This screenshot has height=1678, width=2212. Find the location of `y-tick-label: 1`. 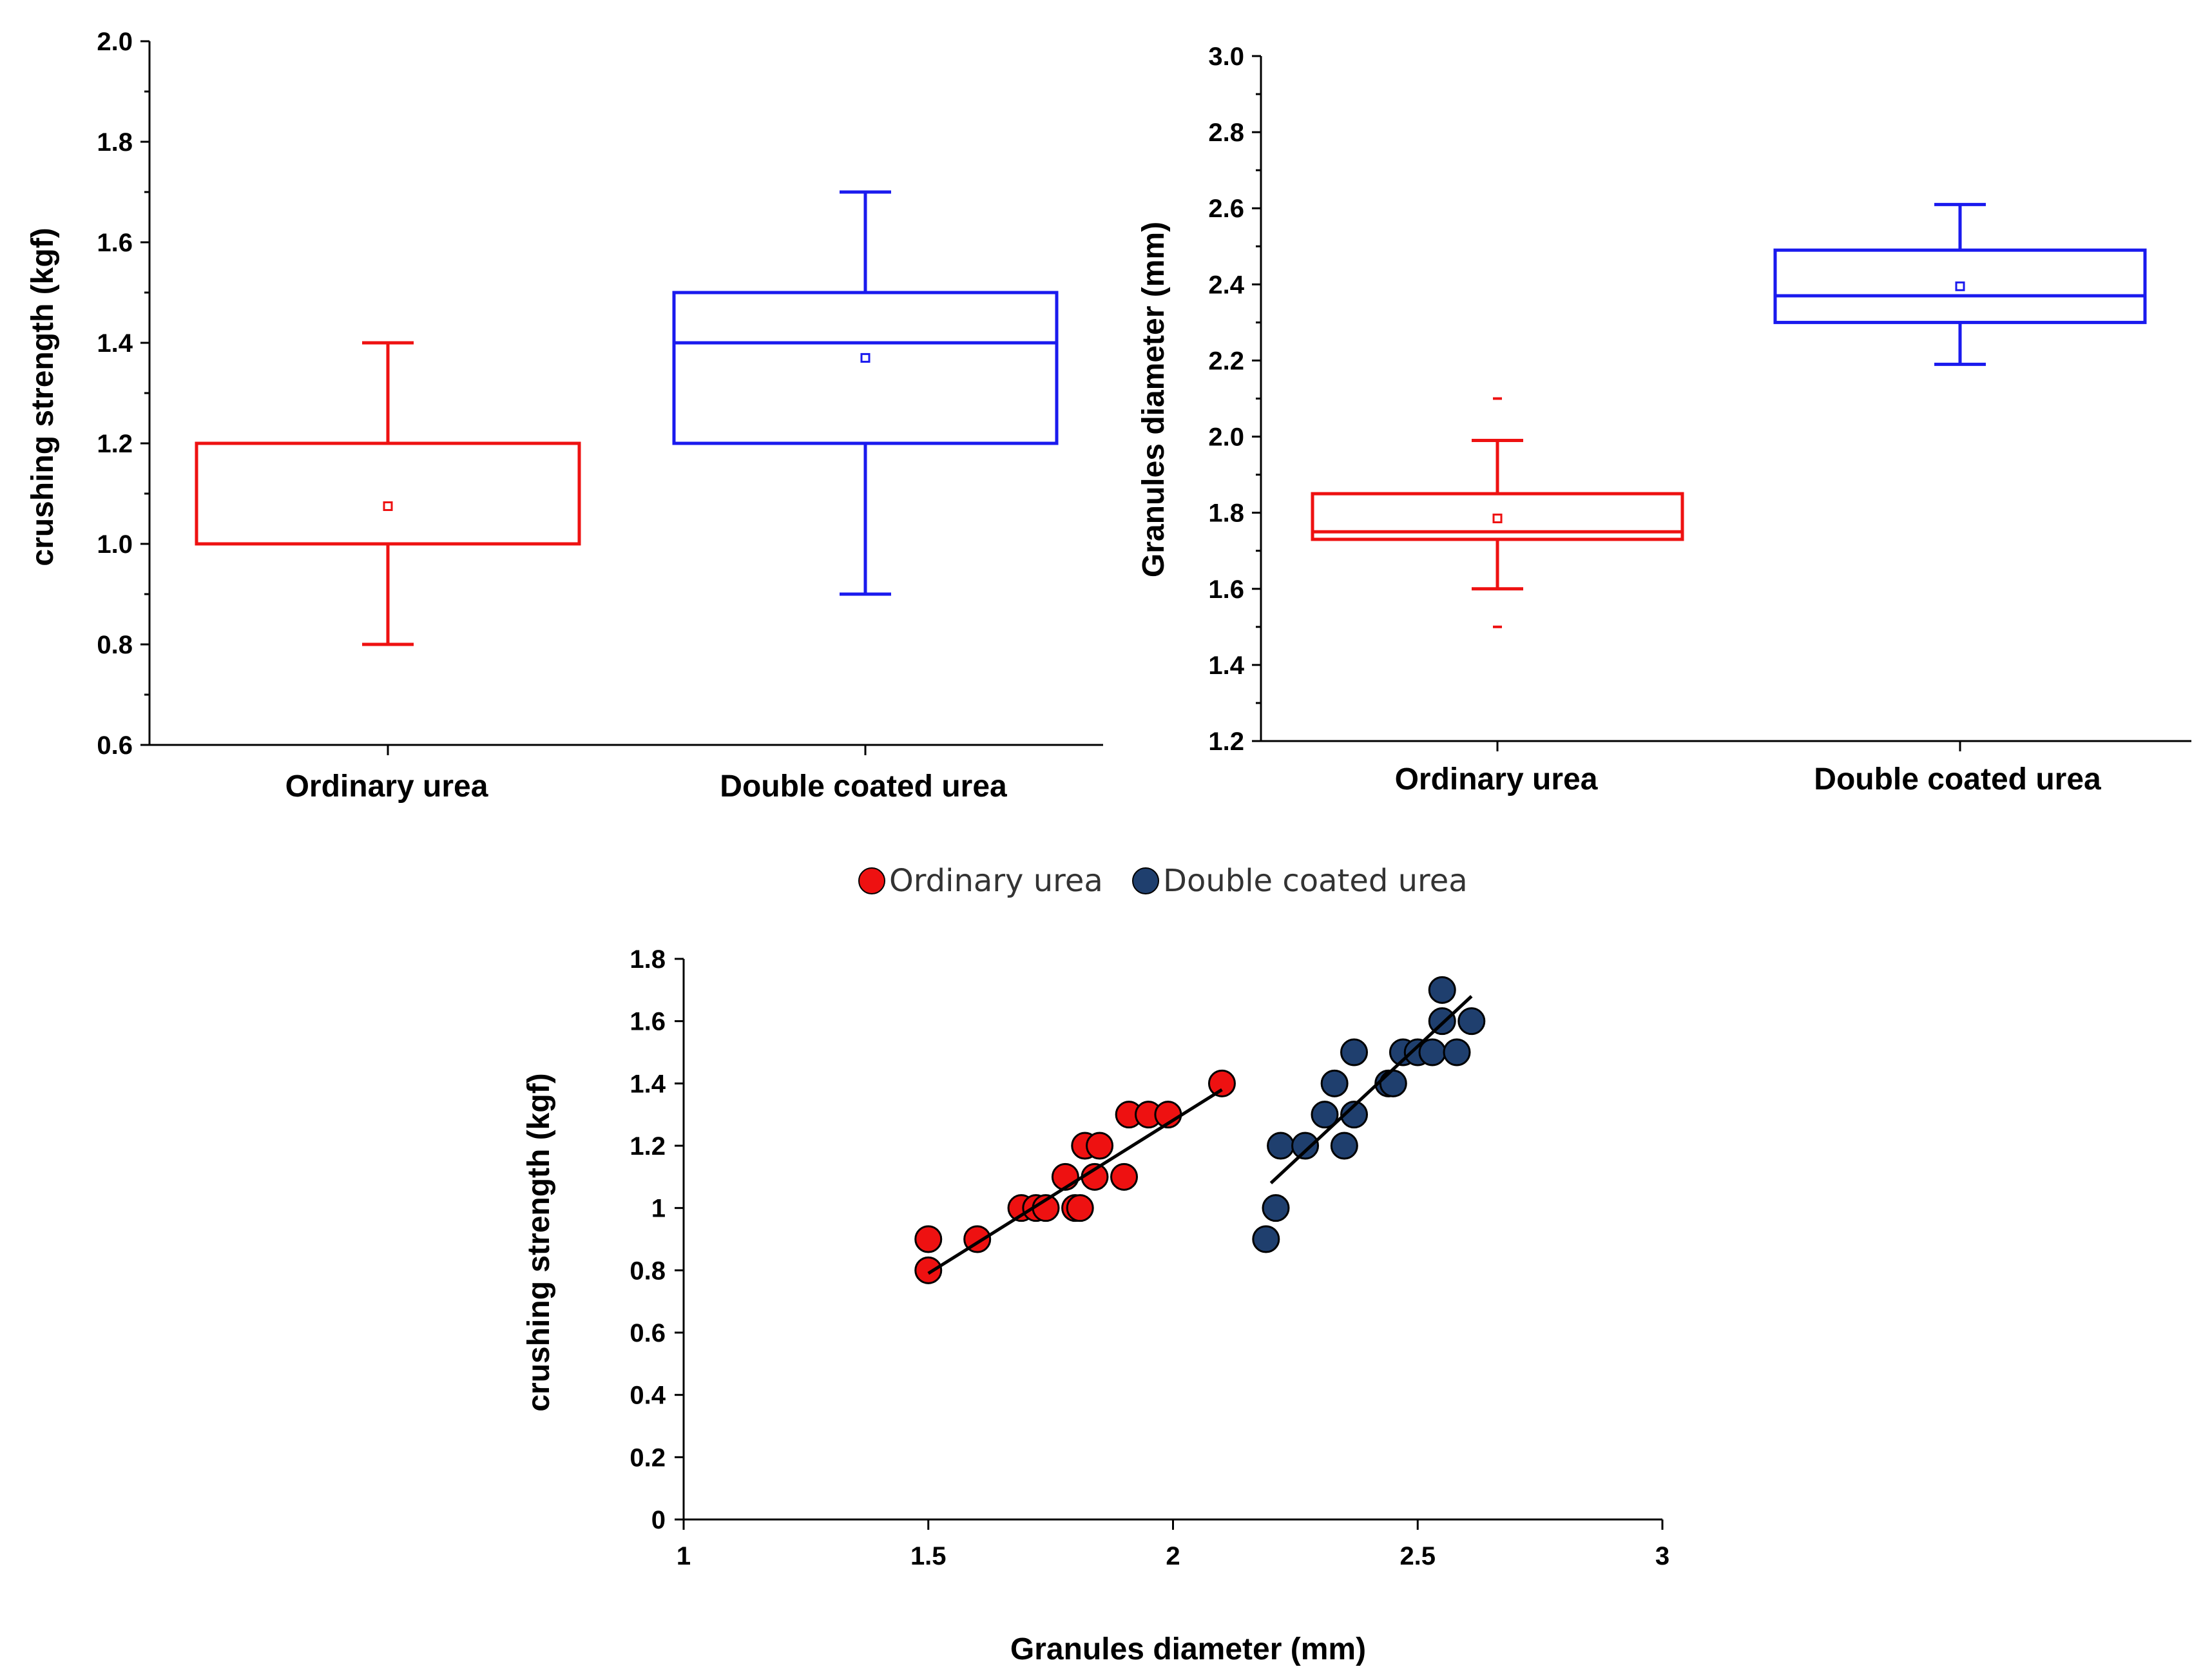

y-tick-label: 1 is located at coordinates (658, 1209).